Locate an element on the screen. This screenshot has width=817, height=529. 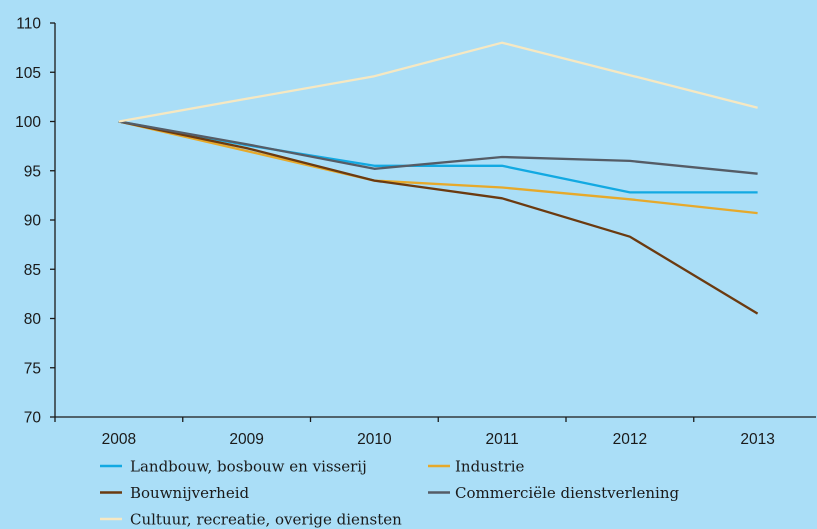
series-line-commerciele-dienstverlening is located at coordinates (438, 147).